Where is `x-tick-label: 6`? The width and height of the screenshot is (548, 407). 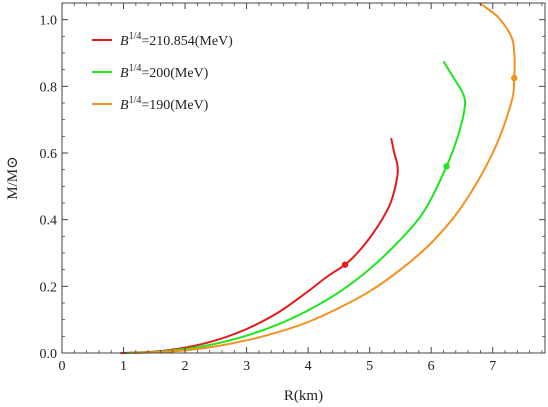 x-tick-label: 6 is located at coordinates (431, 366).